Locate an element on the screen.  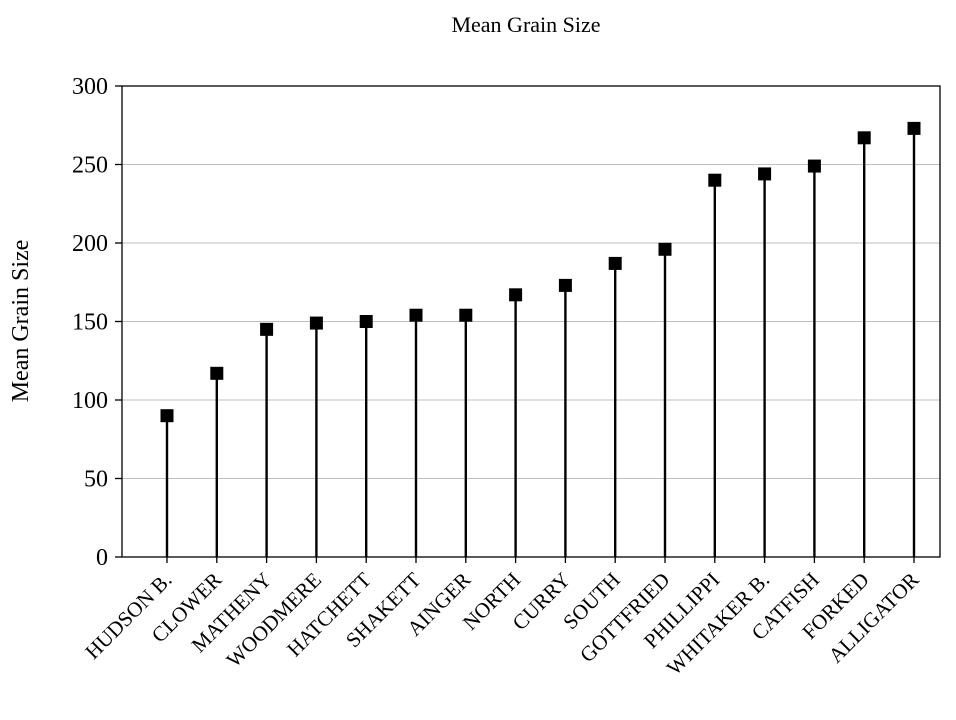
y-tick-label: 0 is located at coordinates (102, 558).